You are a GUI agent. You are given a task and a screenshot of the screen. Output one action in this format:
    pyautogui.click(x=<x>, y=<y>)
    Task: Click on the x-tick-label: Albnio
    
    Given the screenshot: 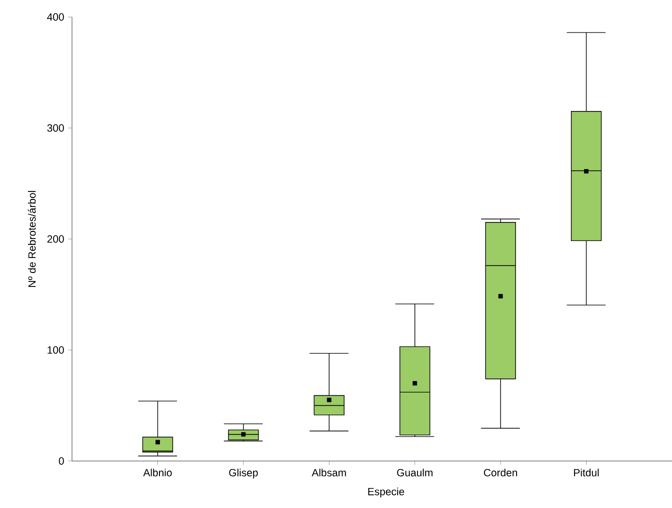 What is the action you would take?
    pyautogui.click(x=157, y=472)
    